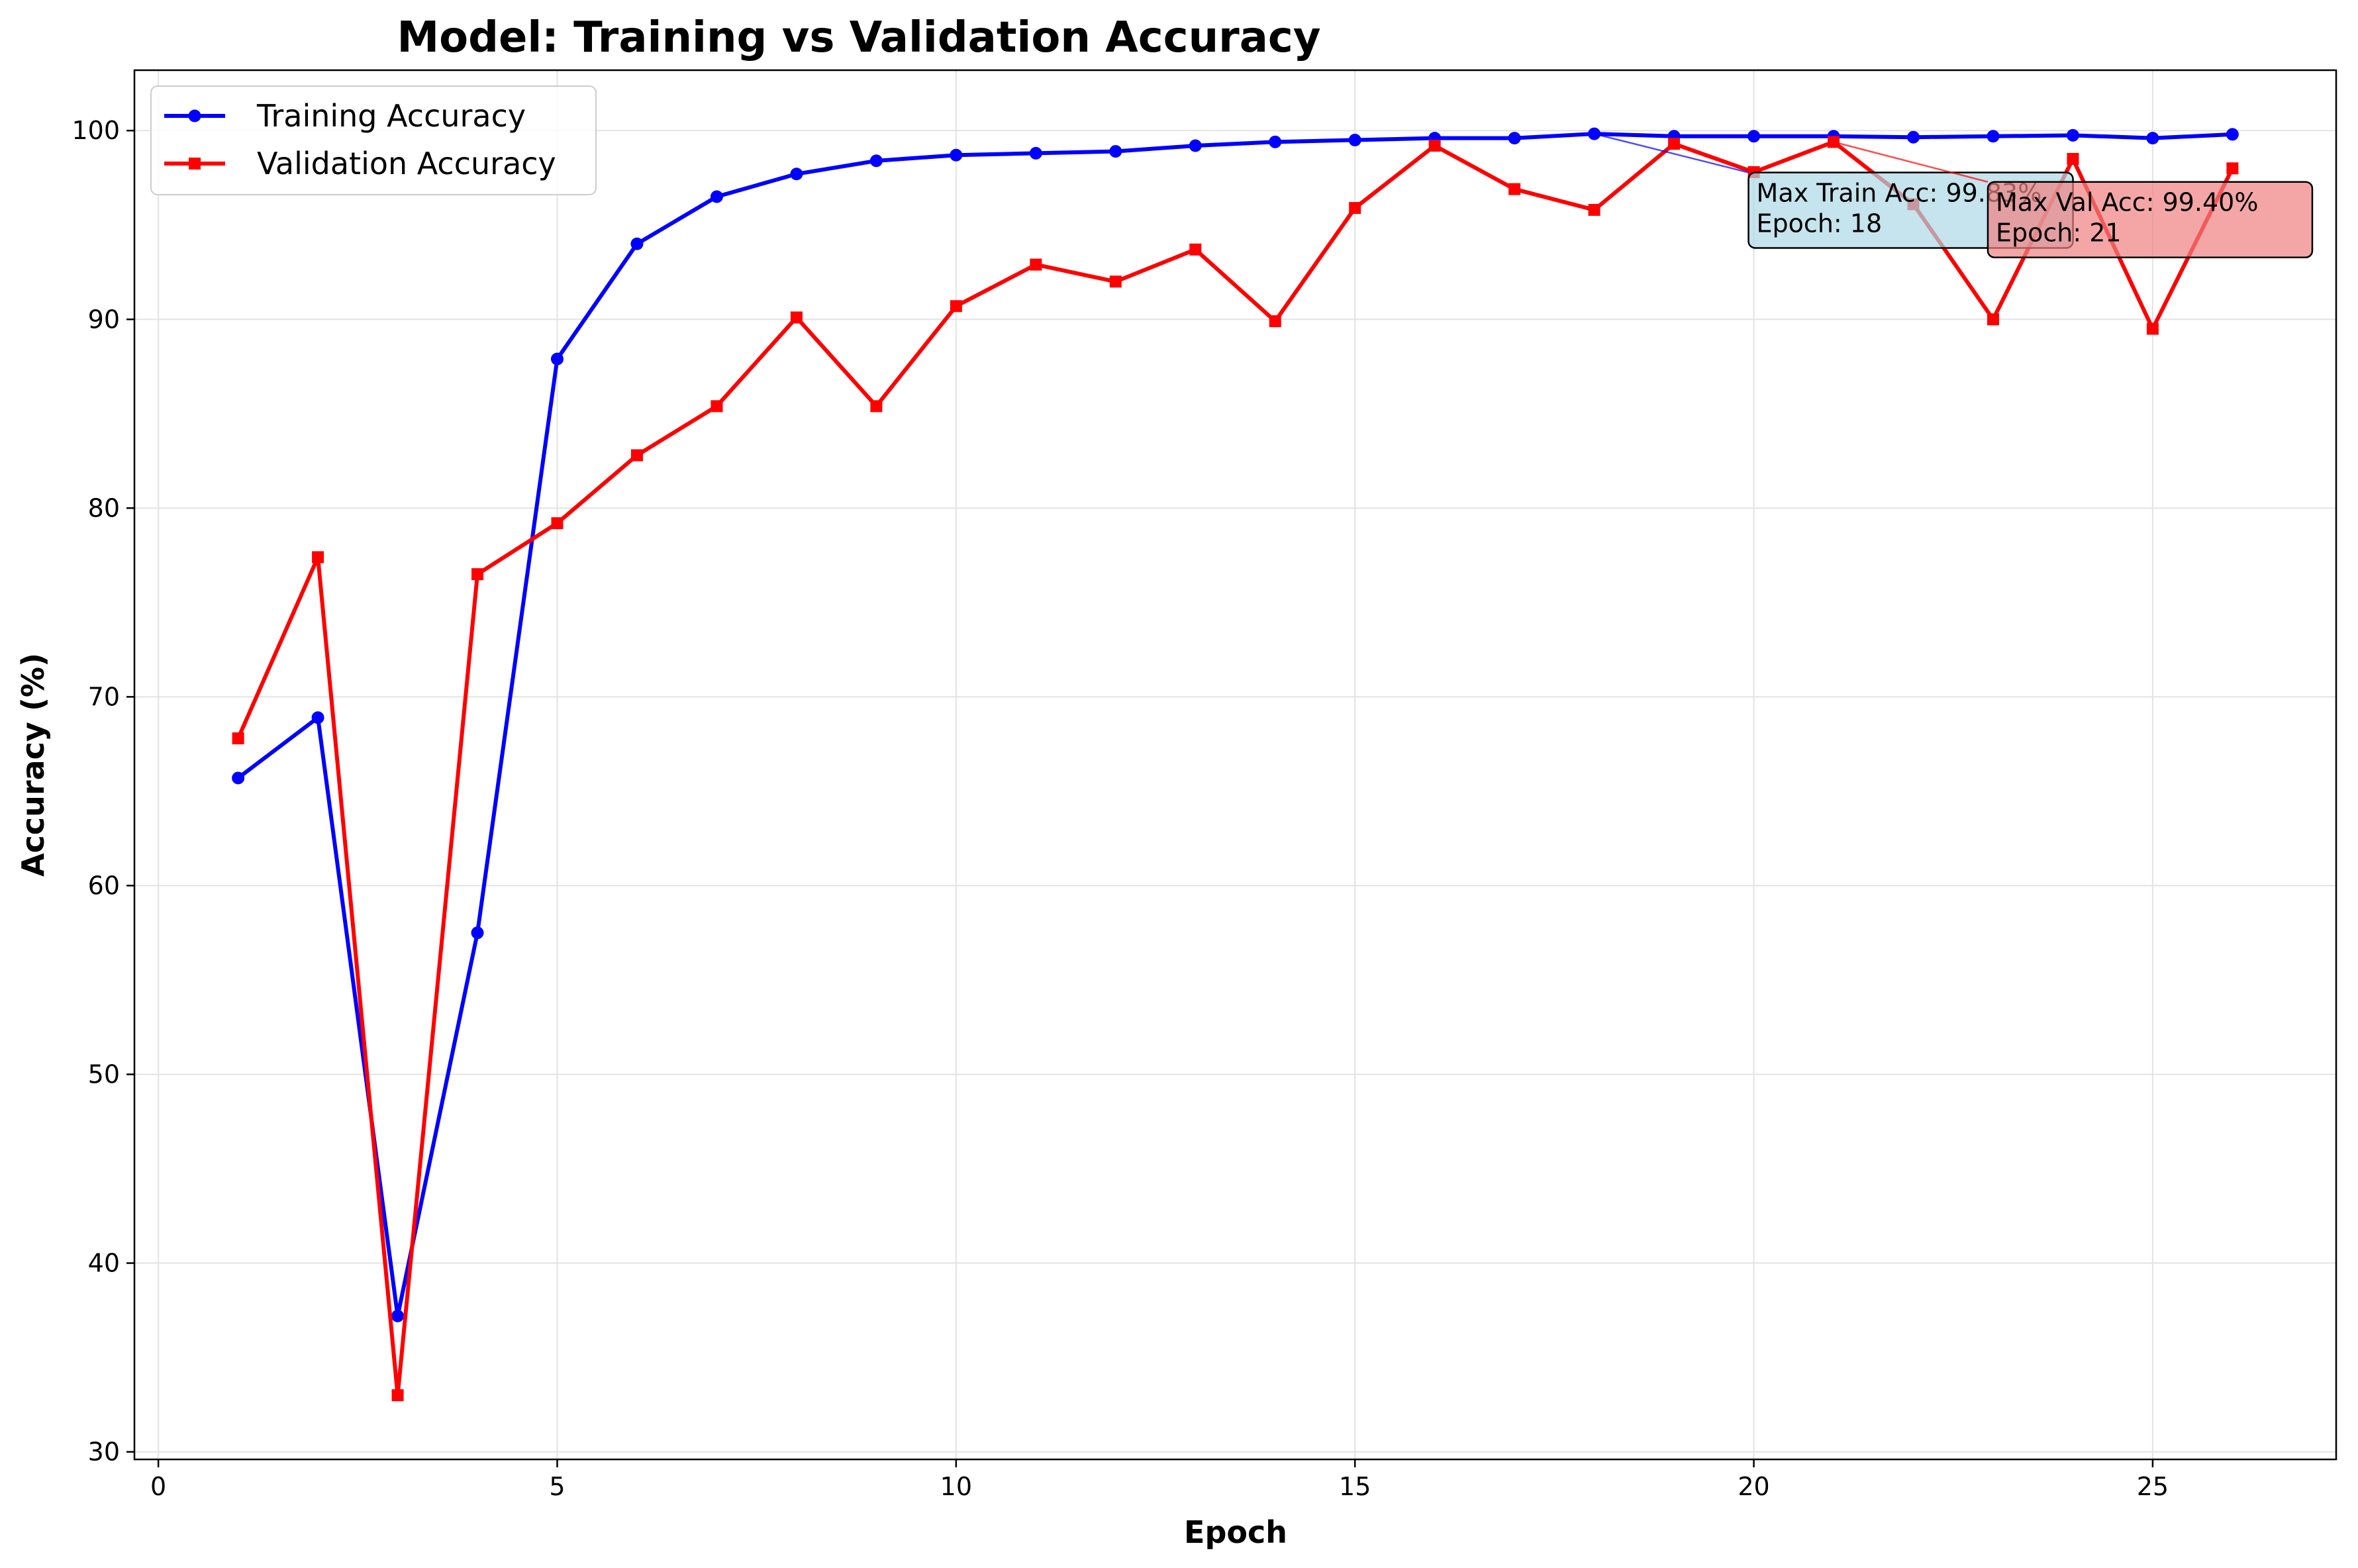 The width and height of the screenshot is (2358, 1568). Describe the element at coordinates (1355, 1486) in the screenshot. I see `x-tick-label: 15` at that location.